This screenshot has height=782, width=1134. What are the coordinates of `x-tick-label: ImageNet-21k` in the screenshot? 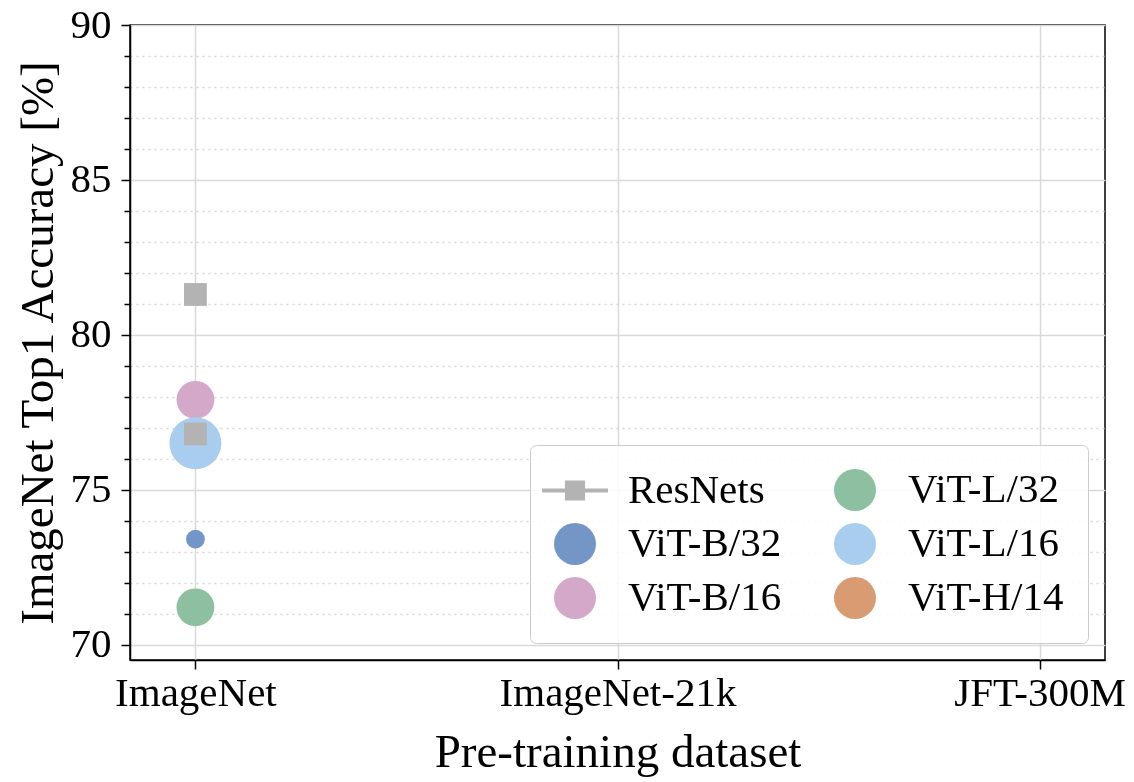 It's located at (618, 691).